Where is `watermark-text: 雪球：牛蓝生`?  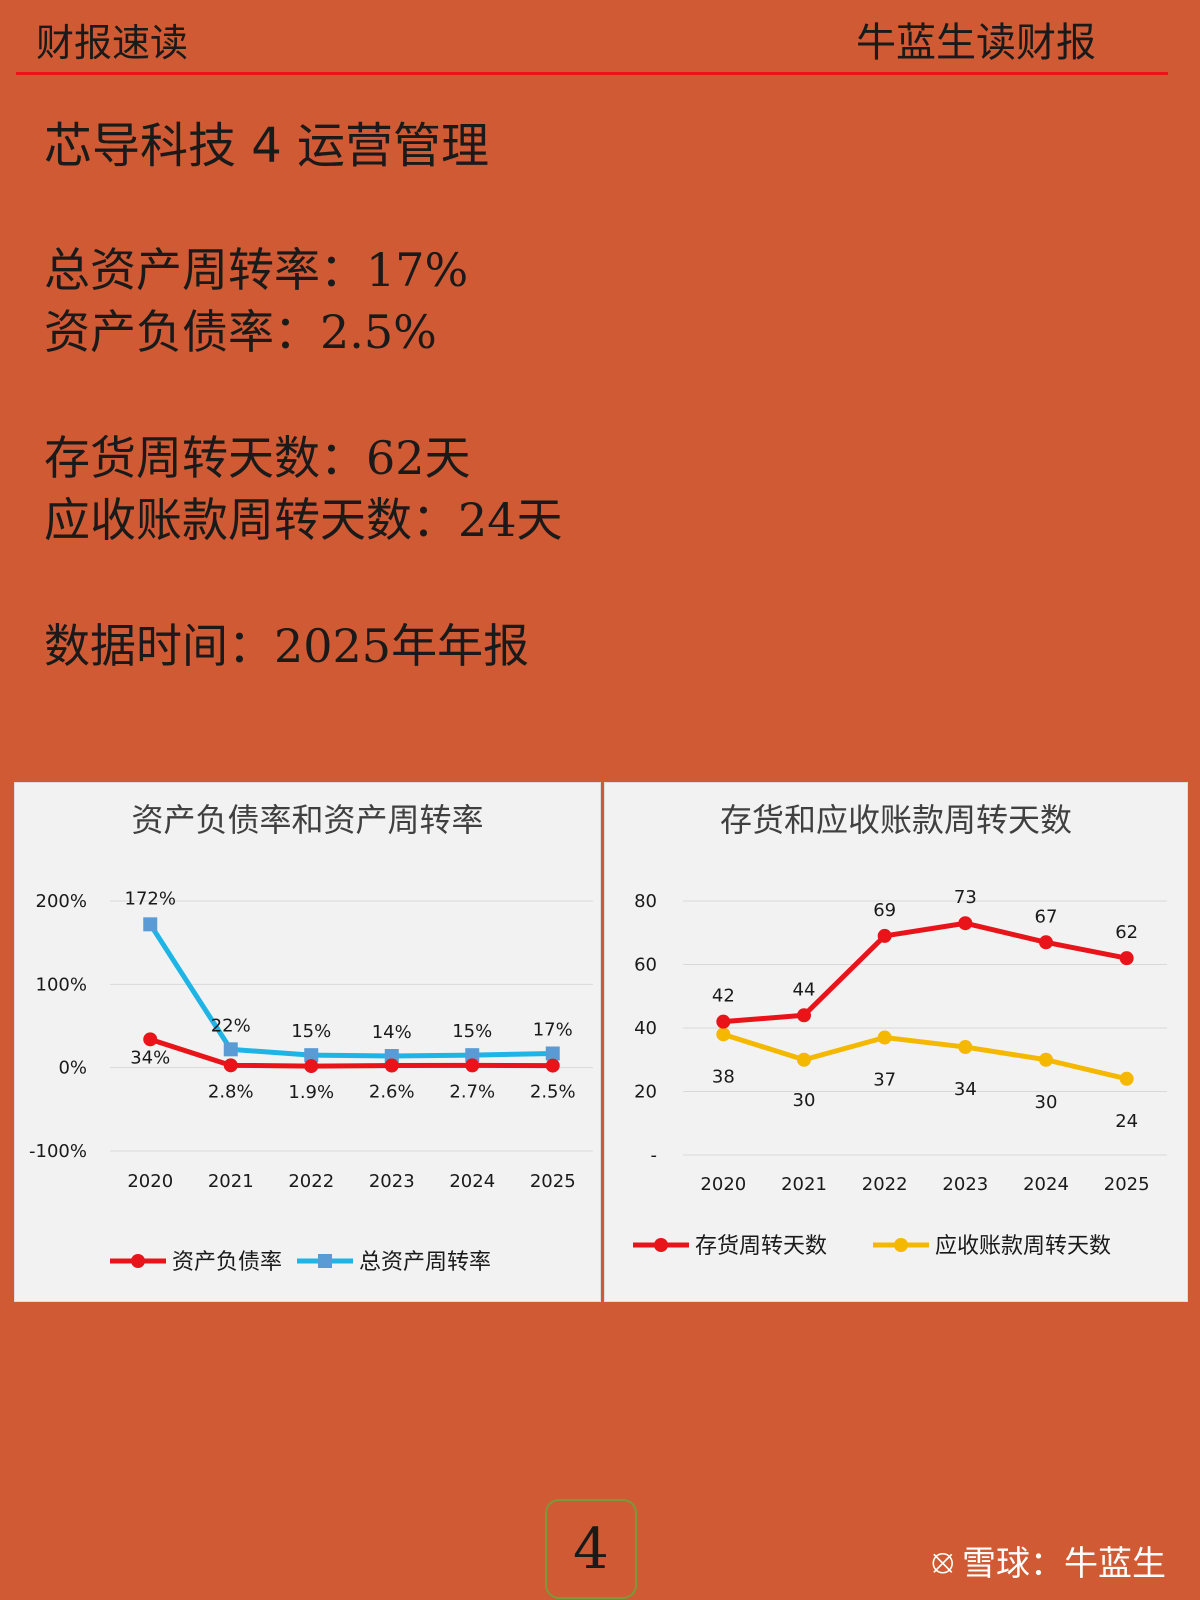 watermark-text: 雪球：牛蓝生 is located at coordinates (1064, 1564).